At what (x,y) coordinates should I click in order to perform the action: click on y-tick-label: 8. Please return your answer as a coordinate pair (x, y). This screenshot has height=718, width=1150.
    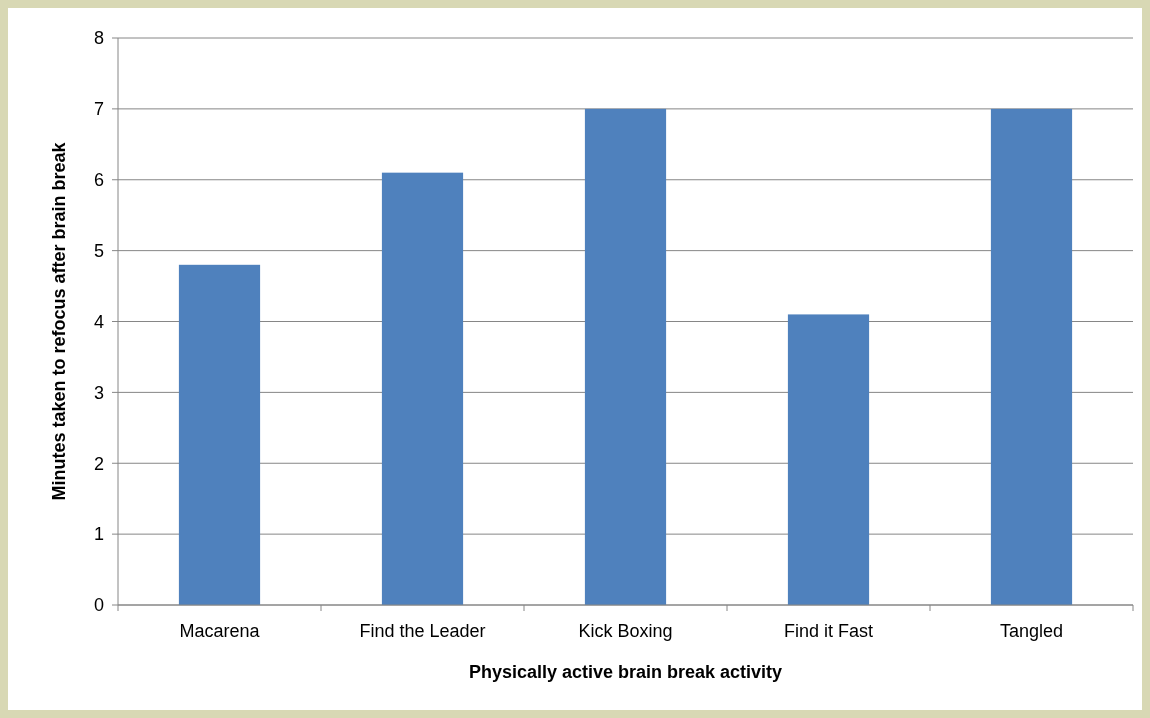
    Looking at the image, I should click on (98, 38).